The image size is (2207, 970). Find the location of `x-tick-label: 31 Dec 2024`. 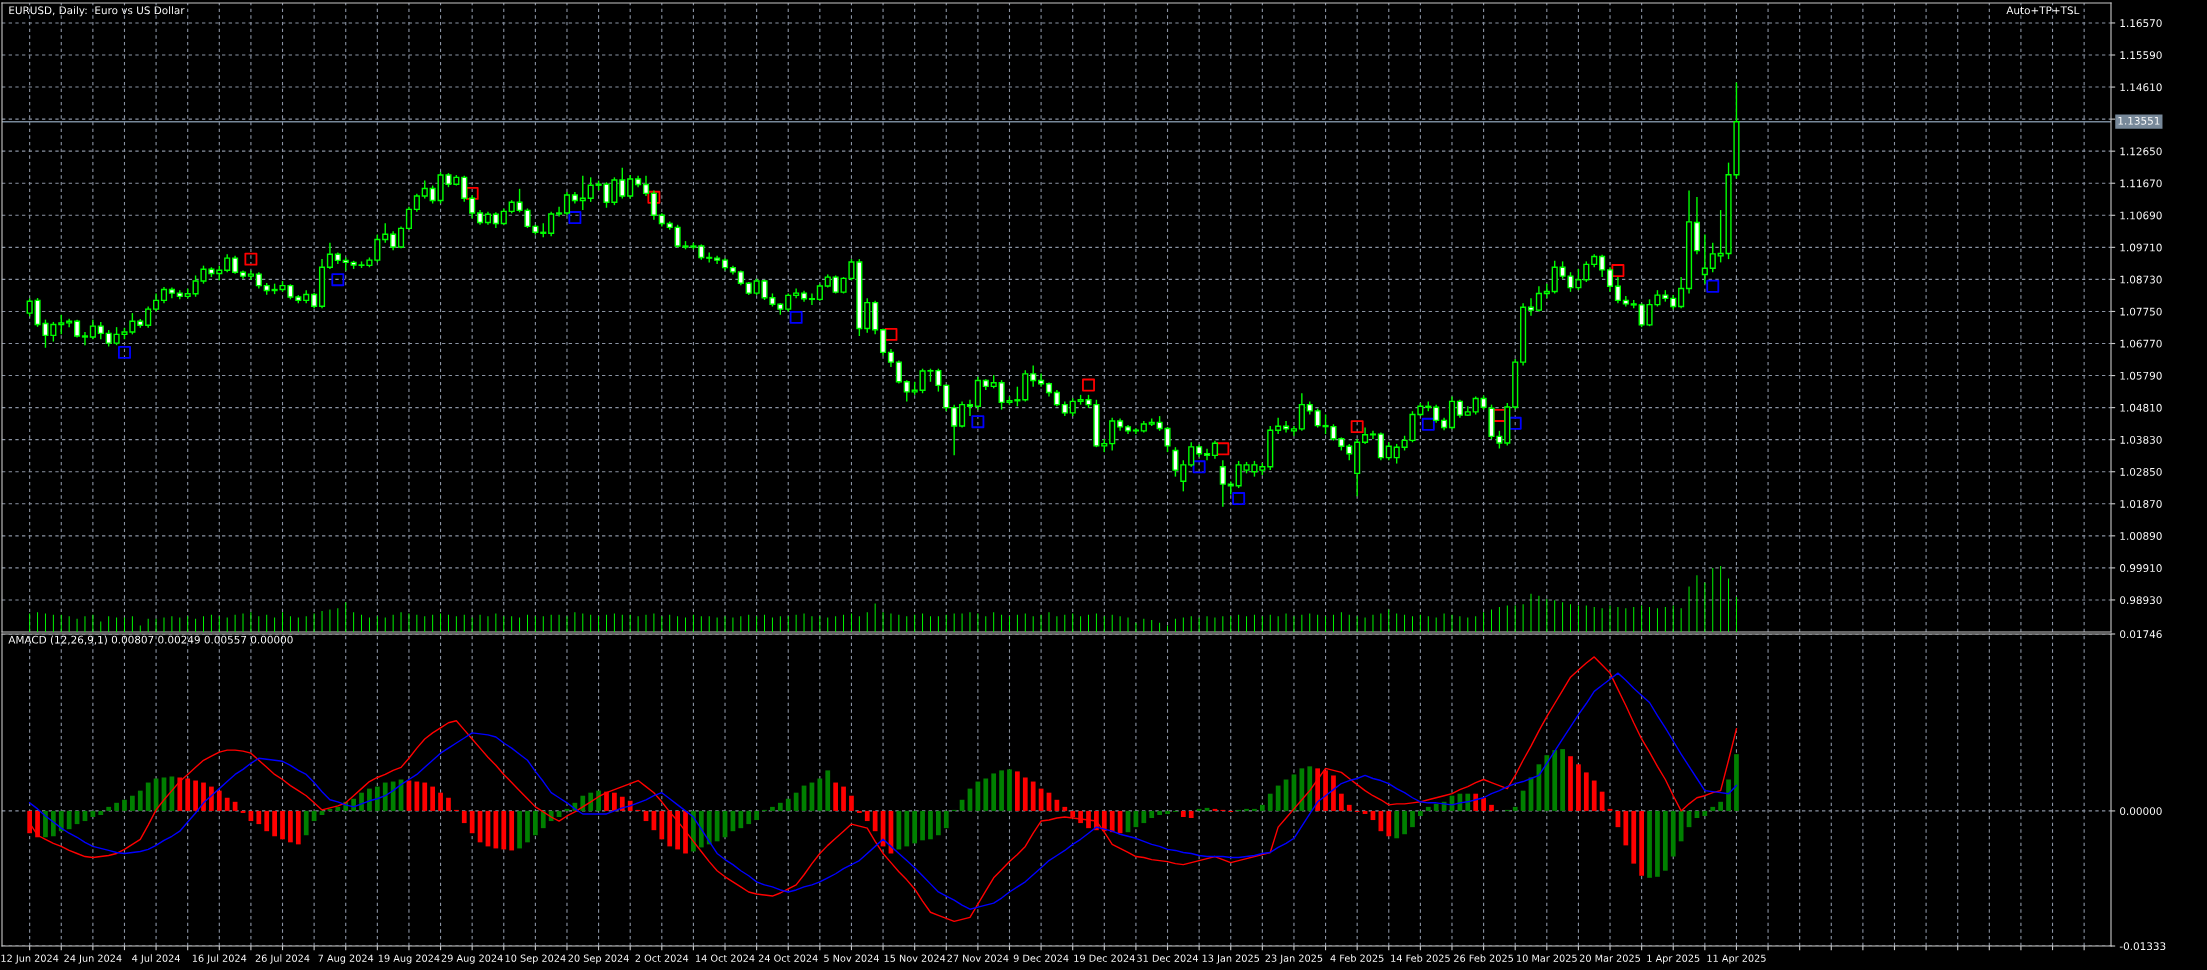

x-tick-label: 31 Dec 2024 is located at coordinates (1168, 958).